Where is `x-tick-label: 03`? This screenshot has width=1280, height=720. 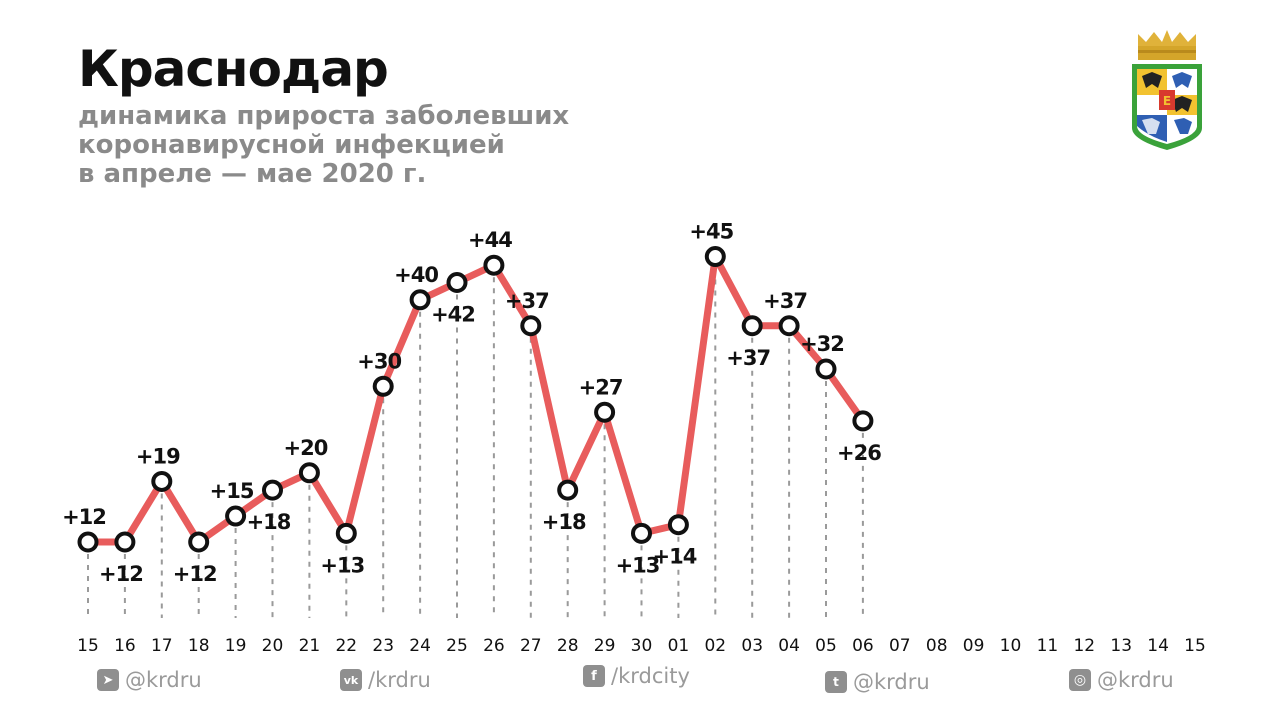
x-tick-label: 03 is located at coordinates (752, 646).